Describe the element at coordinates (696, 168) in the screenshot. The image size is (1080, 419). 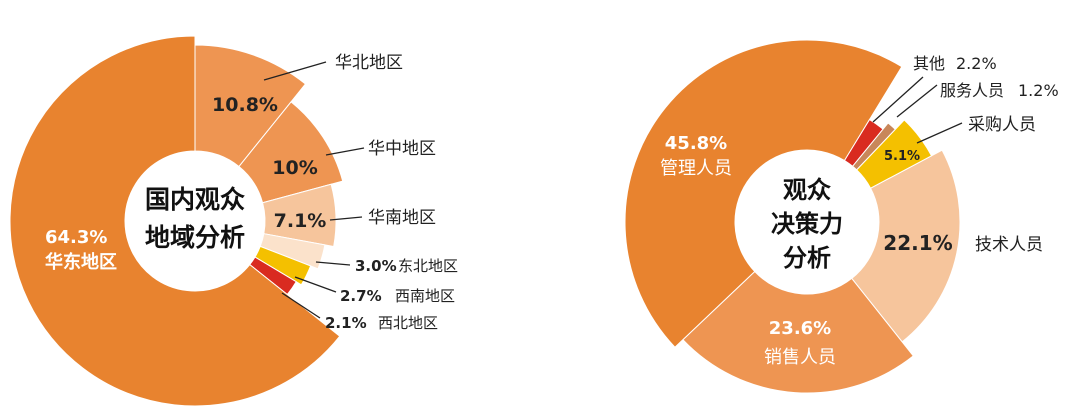
I see `slice-label: 管理人员` at that location.